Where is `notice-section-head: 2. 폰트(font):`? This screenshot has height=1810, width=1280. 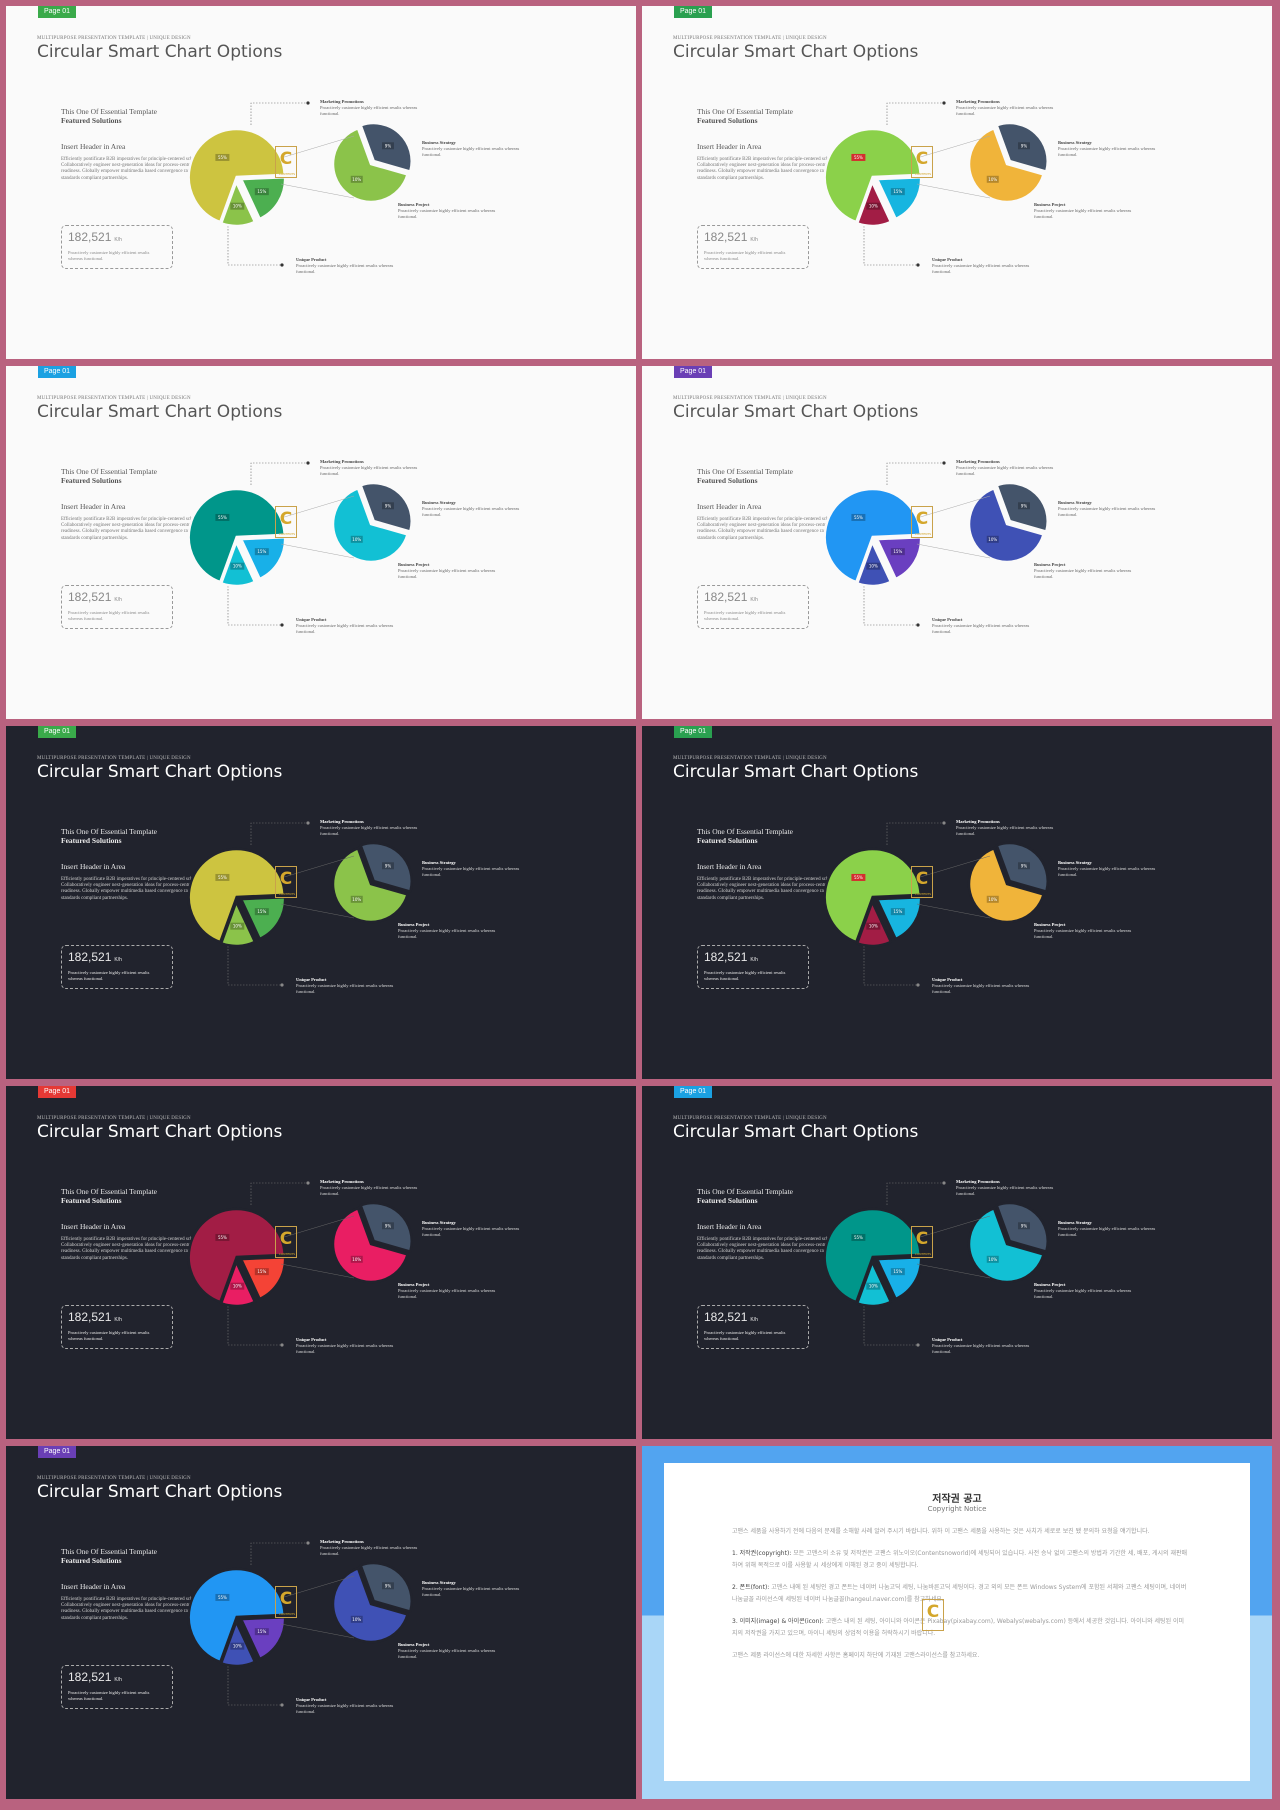
notice-section-head: 2. 폰트(font): is located at coordinates (751, 1587).